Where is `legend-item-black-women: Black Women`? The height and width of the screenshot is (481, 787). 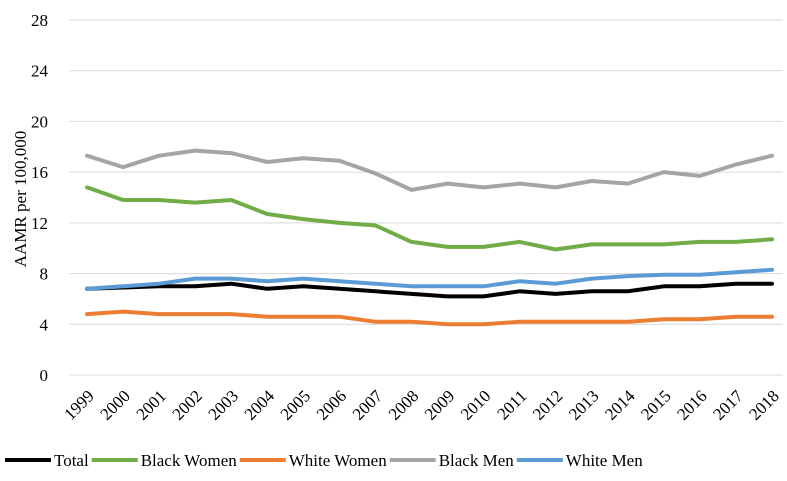
legend-item-black-women: Black Women is located at coordinates (164, 460).